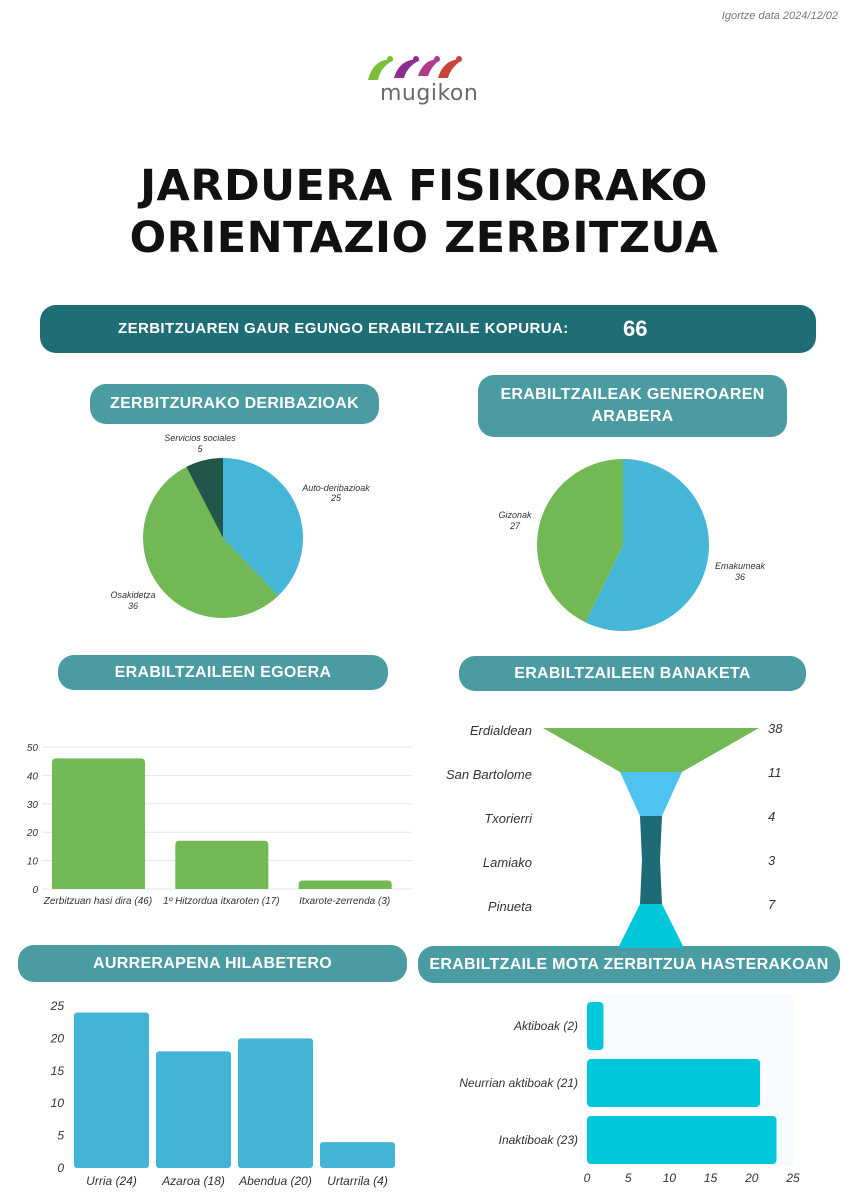 The image size is (848, 1200). I want to click on funnel-category-label: Lamiako, so click(507, 862).